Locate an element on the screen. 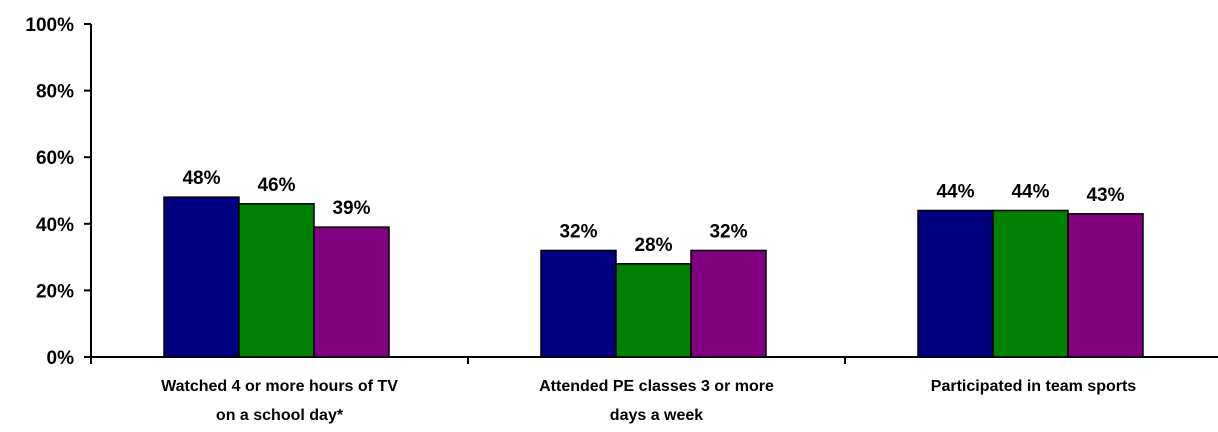  x-category-label-line: days a week is located at coordinates (657, 415).